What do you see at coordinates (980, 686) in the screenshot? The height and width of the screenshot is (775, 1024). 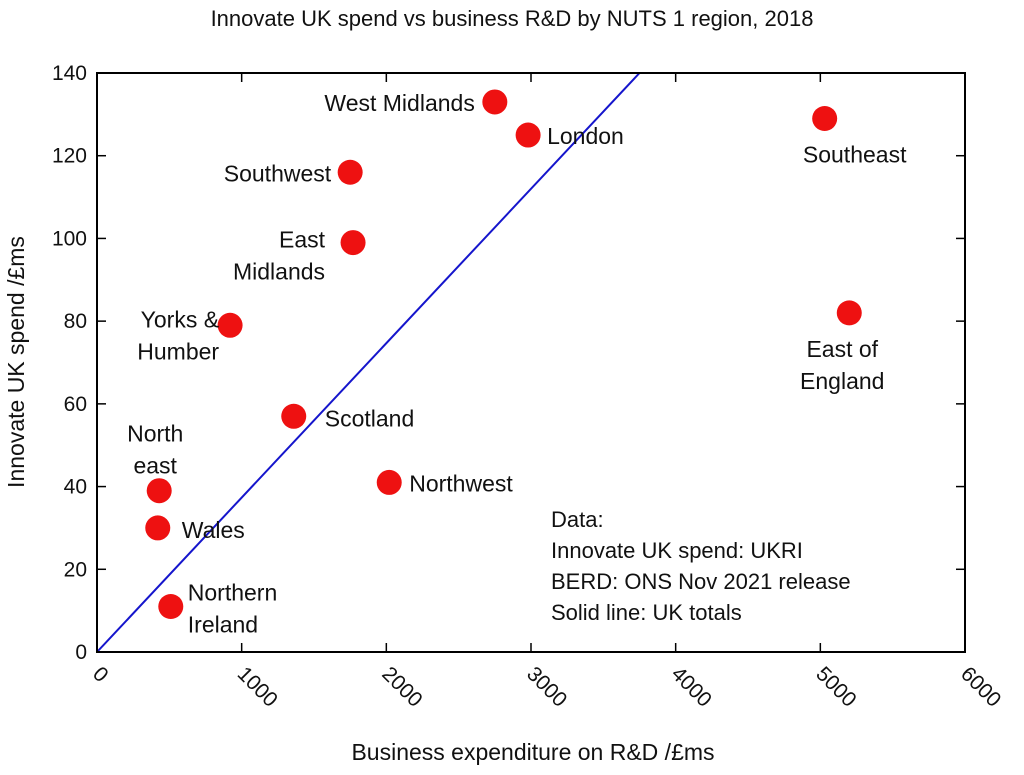 I see `x-tick-label: 6000` at bounding box center [980, 686].